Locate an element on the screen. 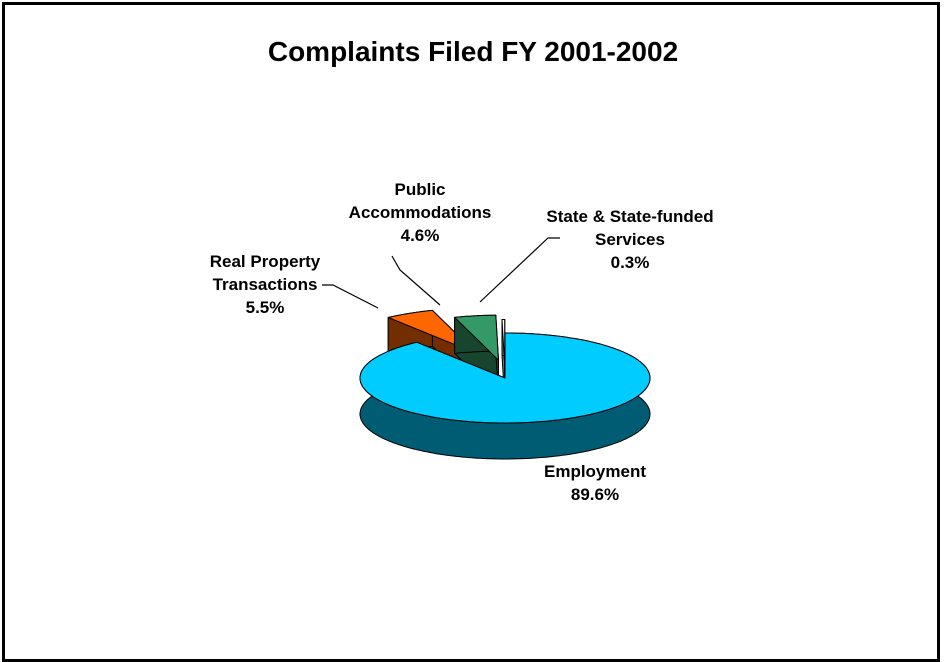 The image size is (946, 662). slice-label: Public Accommodations 4.6% is located at coordinates (420, 212).